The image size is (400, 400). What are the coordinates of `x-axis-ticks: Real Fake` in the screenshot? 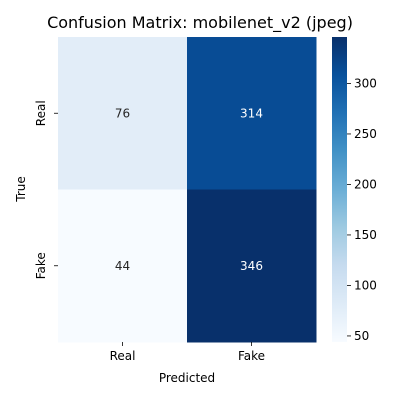 It's located at (187, 352).